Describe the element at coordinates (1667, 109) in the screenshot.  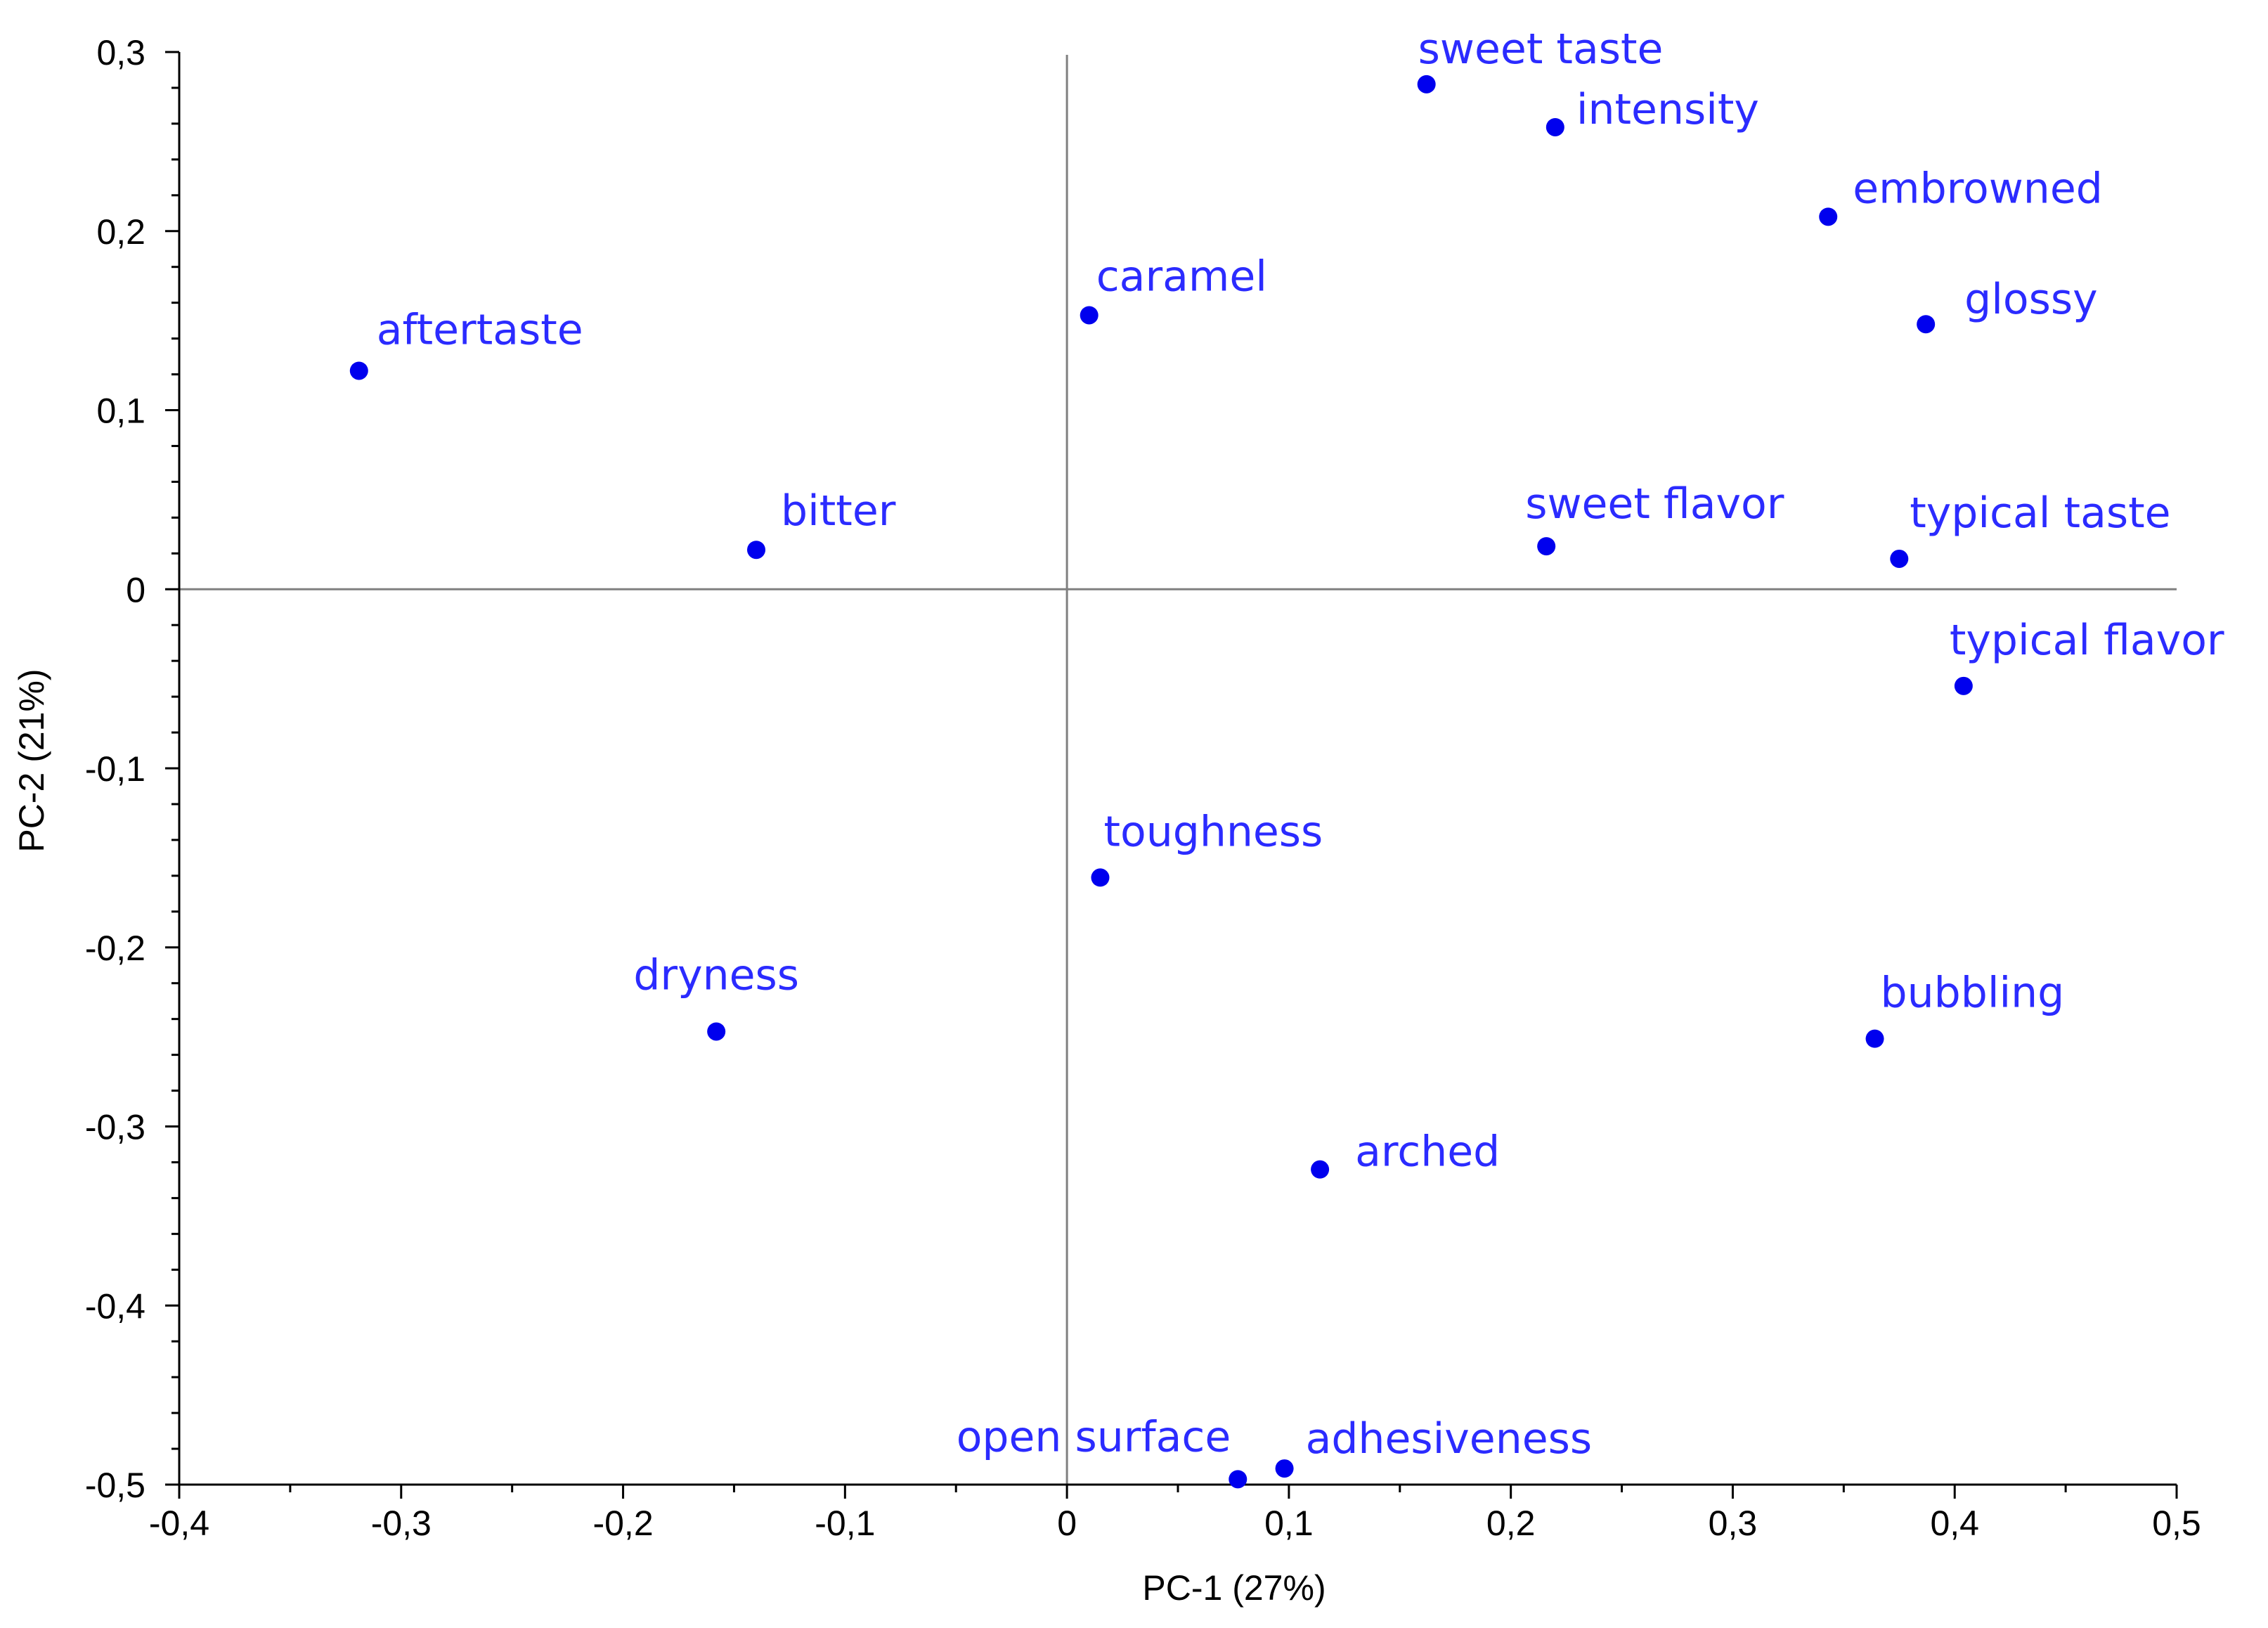
I see `point-label: intensity` at that location.